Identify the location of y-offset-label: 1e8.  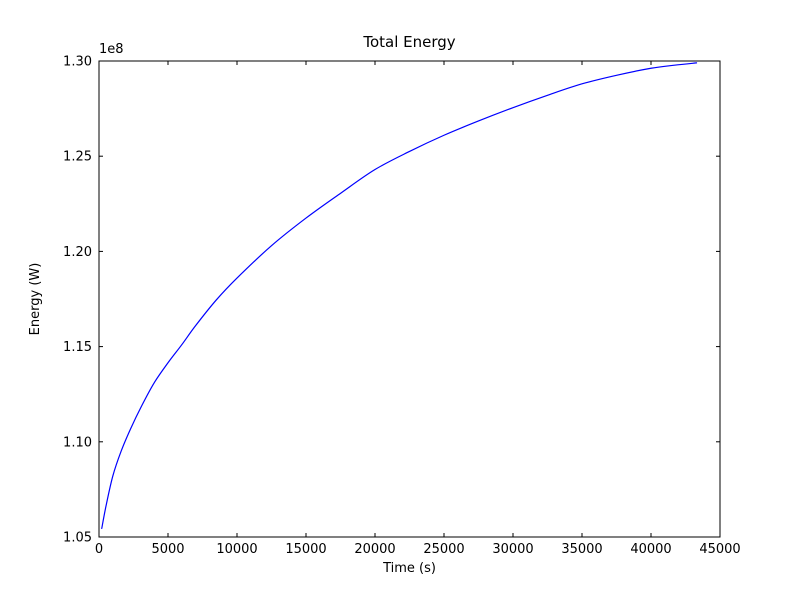
(111, 49).